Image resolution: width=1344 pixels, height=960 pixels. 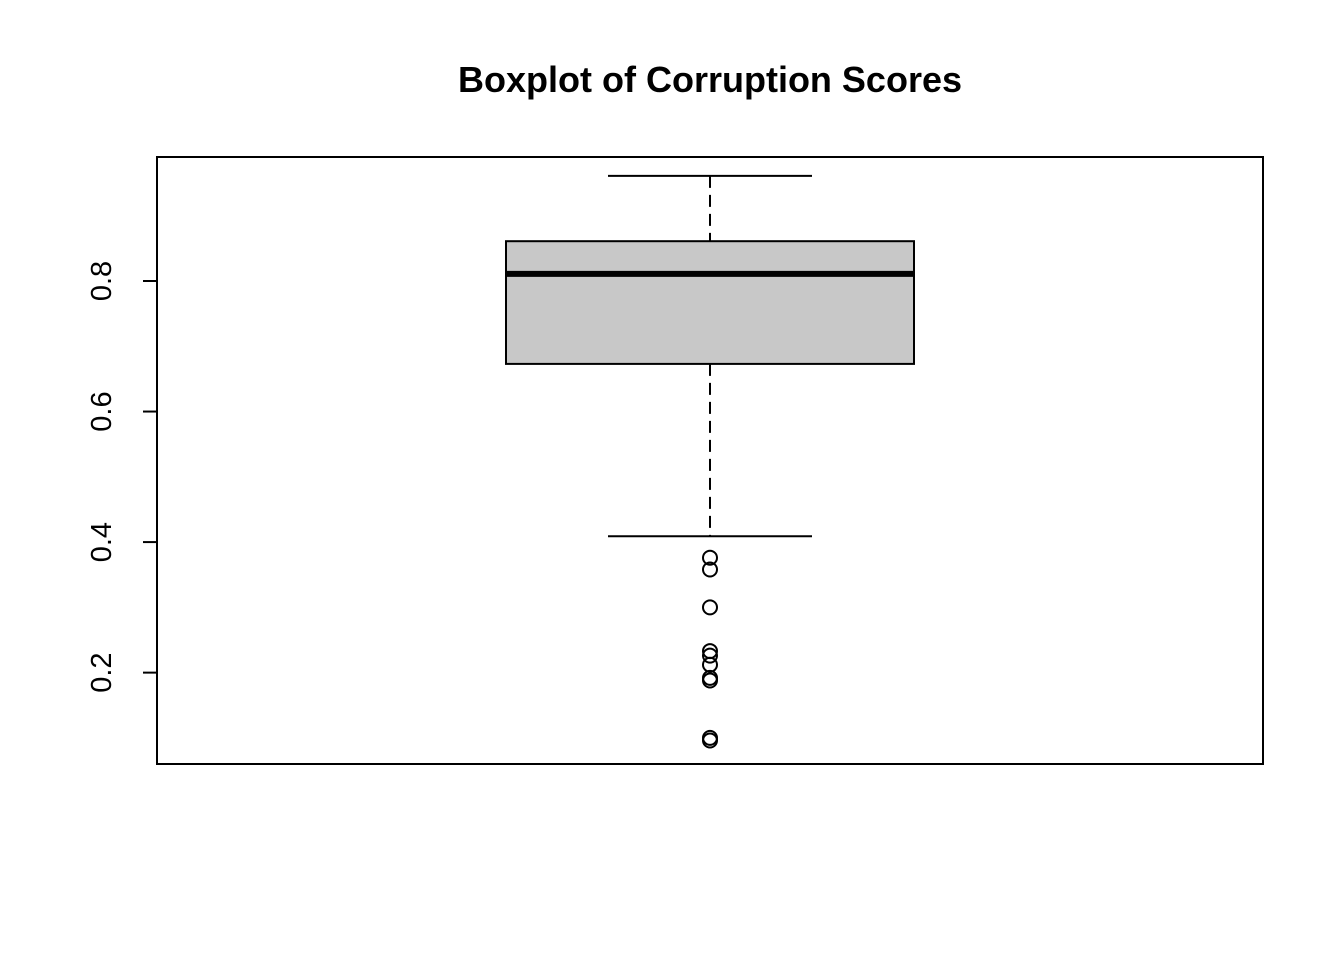 What do you see at coordinates (710, 79) in the screenshot?
I see `chart-title: Boxplot of Corruption Scores` at bounding box center [710, 79].